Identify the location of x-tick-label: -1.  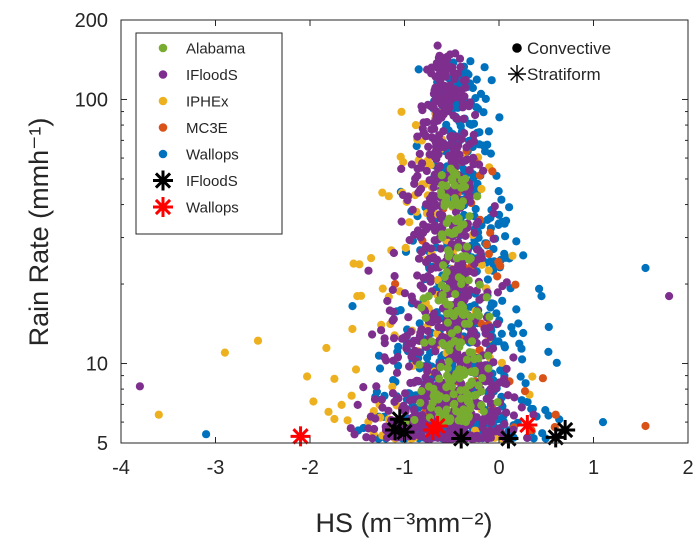
(405, 468).